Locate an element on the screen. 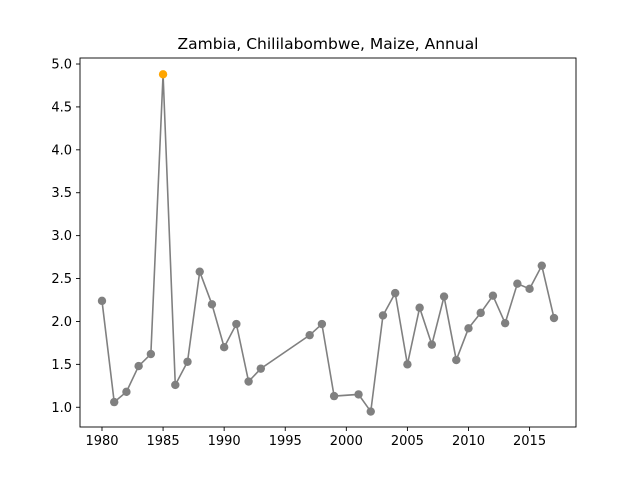 This screenshot has width=640, height=480. y-tick-label: 1.0 is located at coordinates (61, 408).